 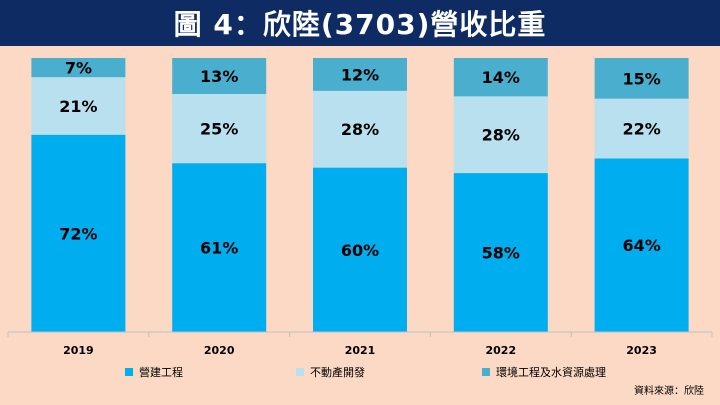 I want to click on data-label-2021-series-0: 60%, so click(x=360, y=250).